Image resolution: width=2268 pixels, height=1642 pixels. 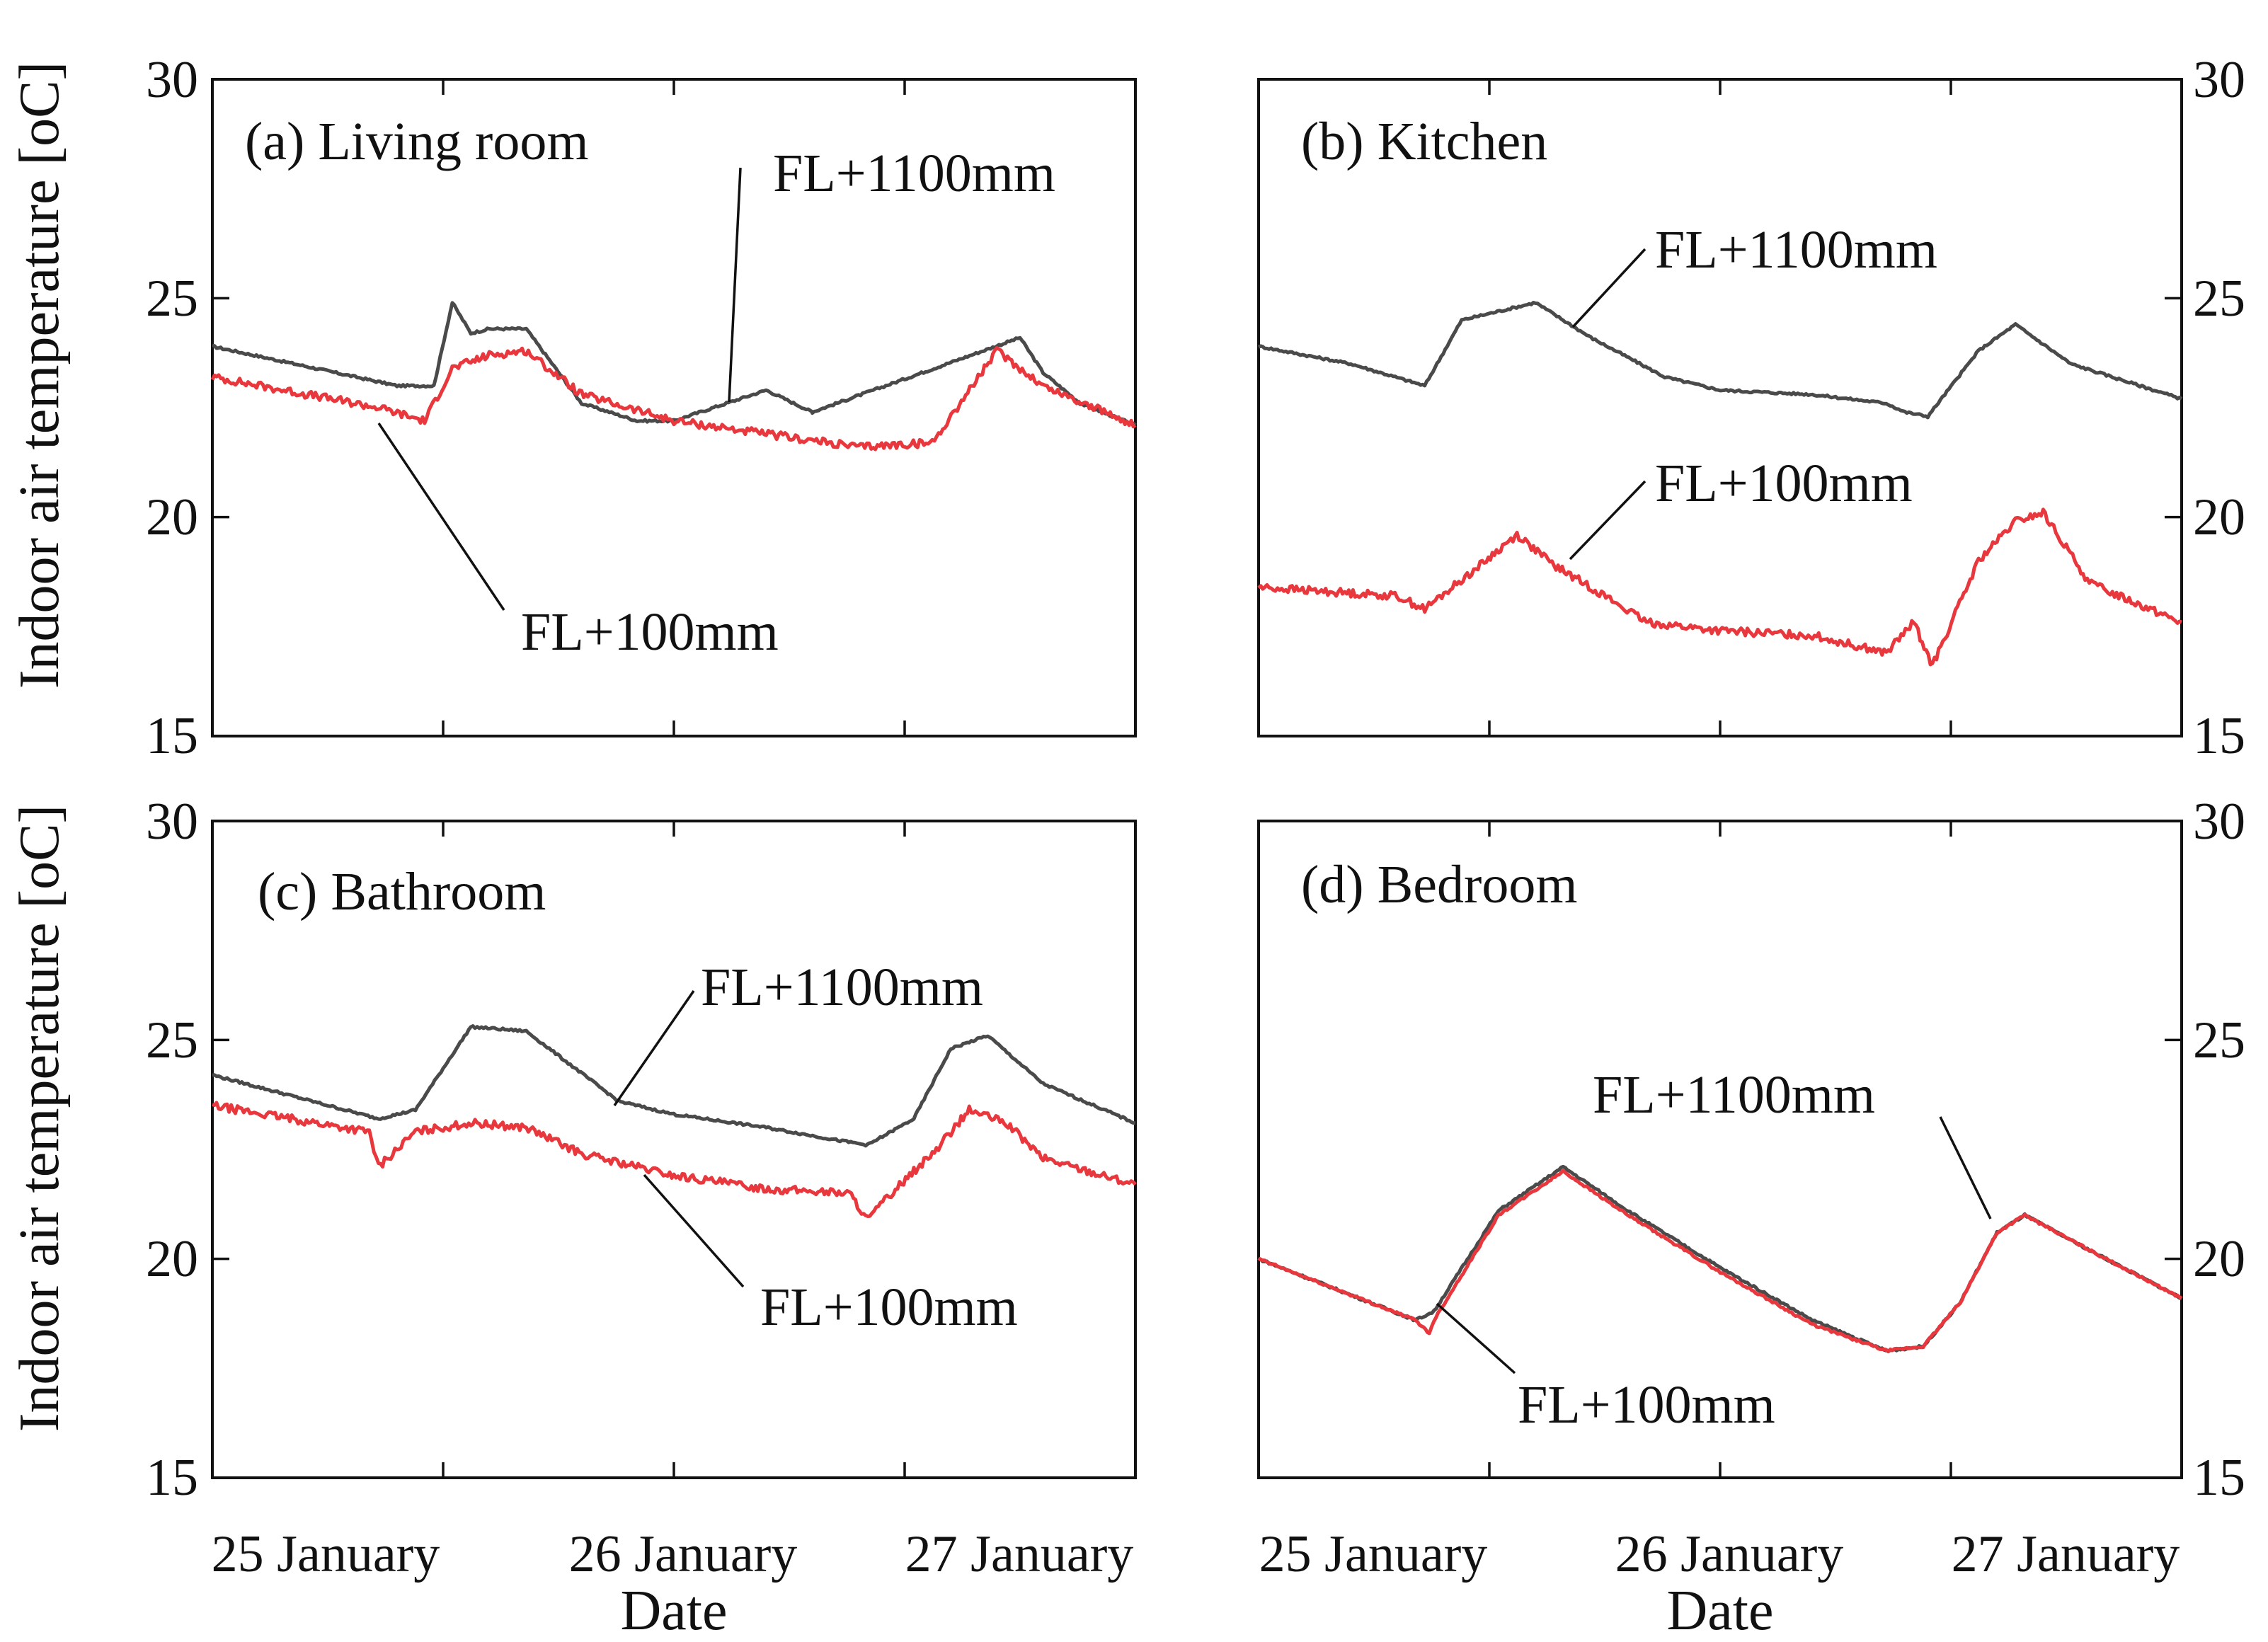 What do you see at coordinates (2219, 299) in the screenshot?
I see `ytick-b-25: 25` at bounding box center [2219, 299].